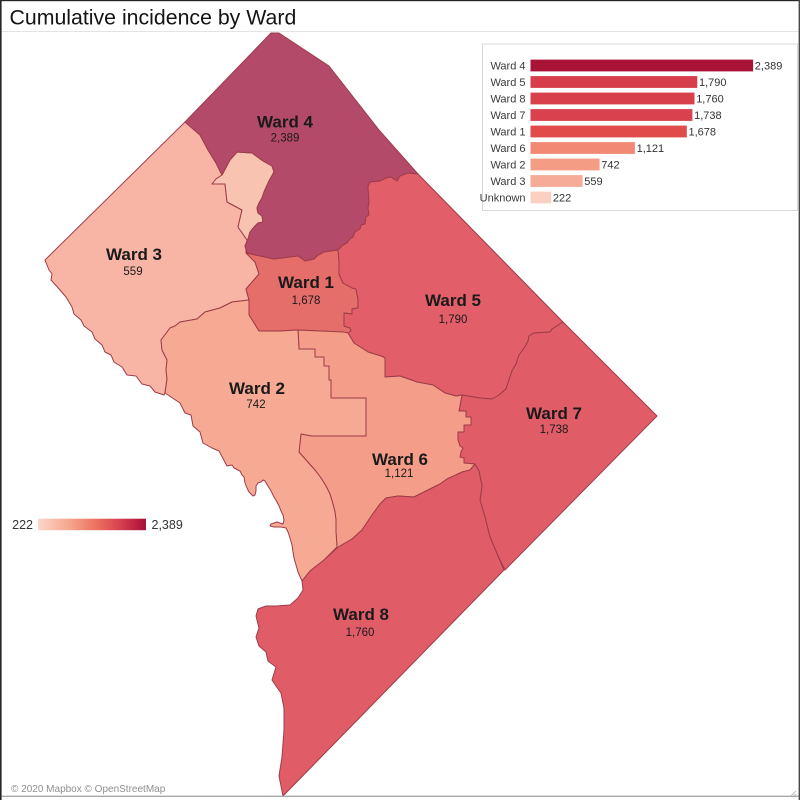  I want to click on svg-text: © 2020 Mapbox © OpenStreetMap, so click(88, 789).